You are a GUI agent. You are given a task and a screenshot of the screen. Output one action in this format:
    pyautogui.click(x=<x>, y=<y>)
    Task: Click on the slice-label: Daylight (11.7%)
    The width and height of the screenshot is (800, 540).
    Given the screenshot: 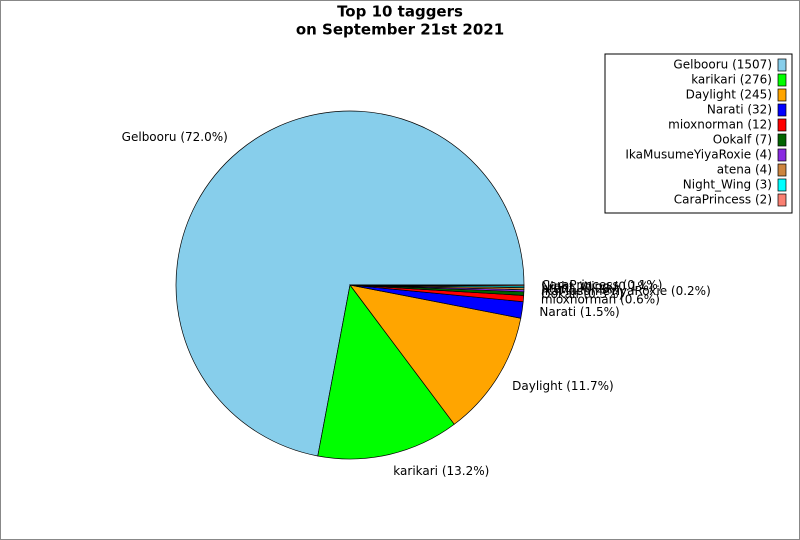 What is the action you would take?
    pyautogui.click(x=563, y=386)
    